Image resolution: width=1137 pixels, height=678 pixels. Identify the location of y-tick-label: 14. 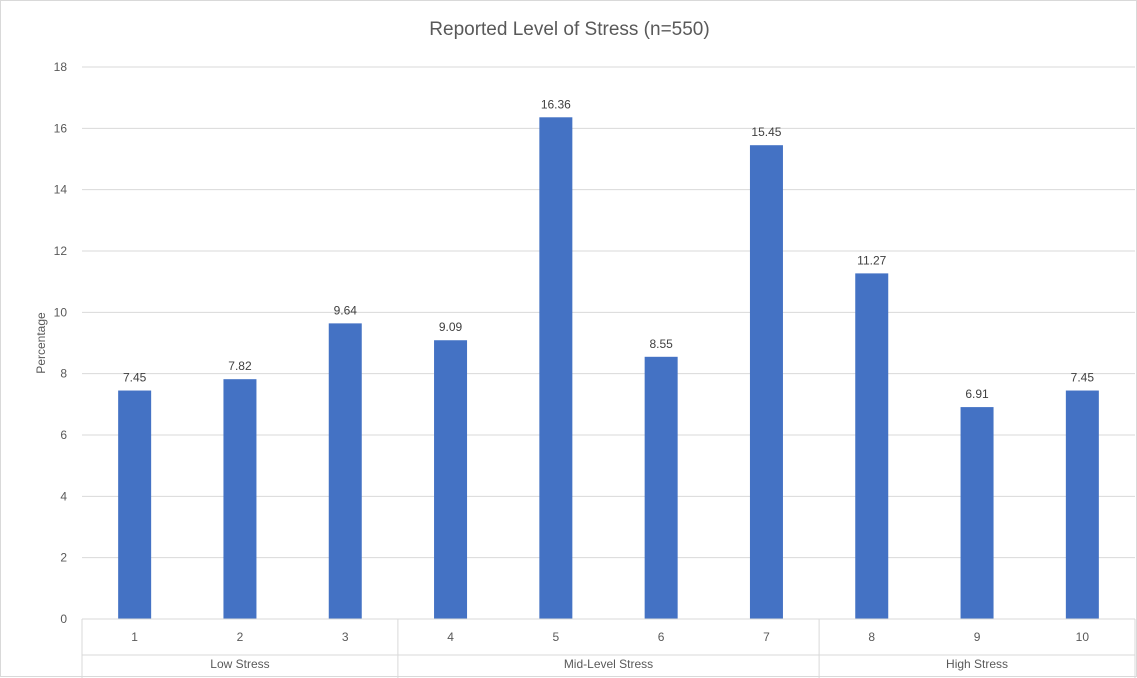
(61, 190).